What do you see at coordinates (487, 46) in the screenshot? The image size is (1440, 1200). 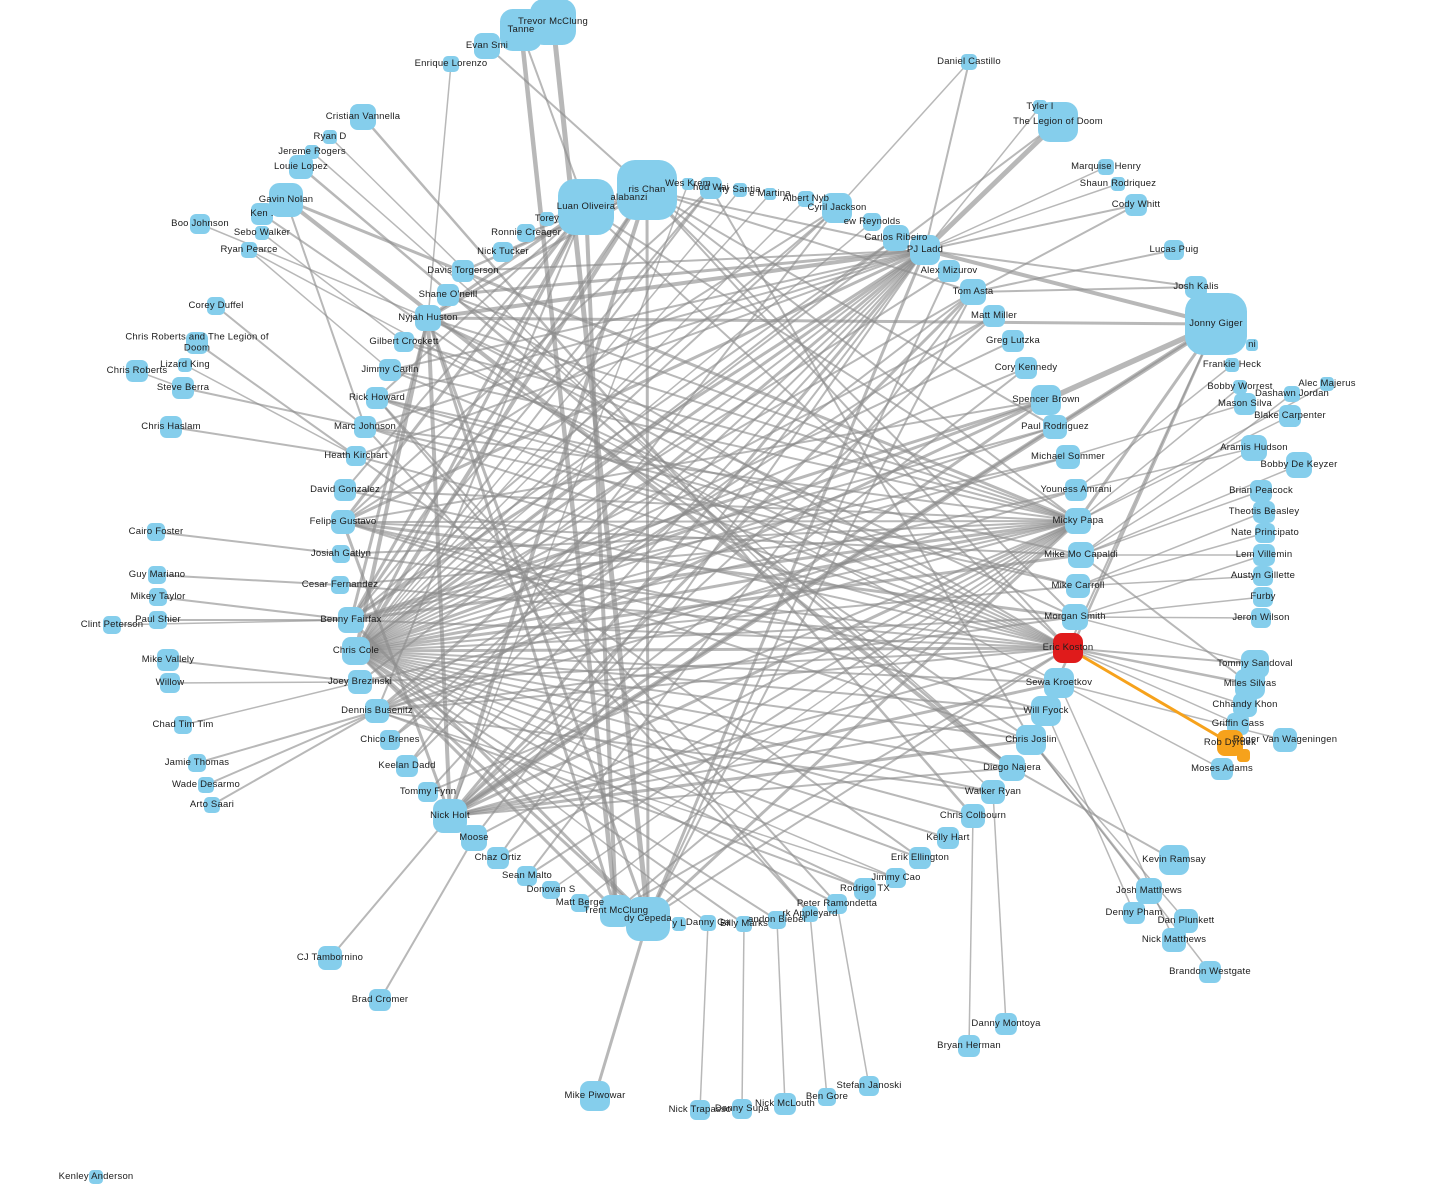 I see `node-evan-smi` at bounding box center [487, 46].